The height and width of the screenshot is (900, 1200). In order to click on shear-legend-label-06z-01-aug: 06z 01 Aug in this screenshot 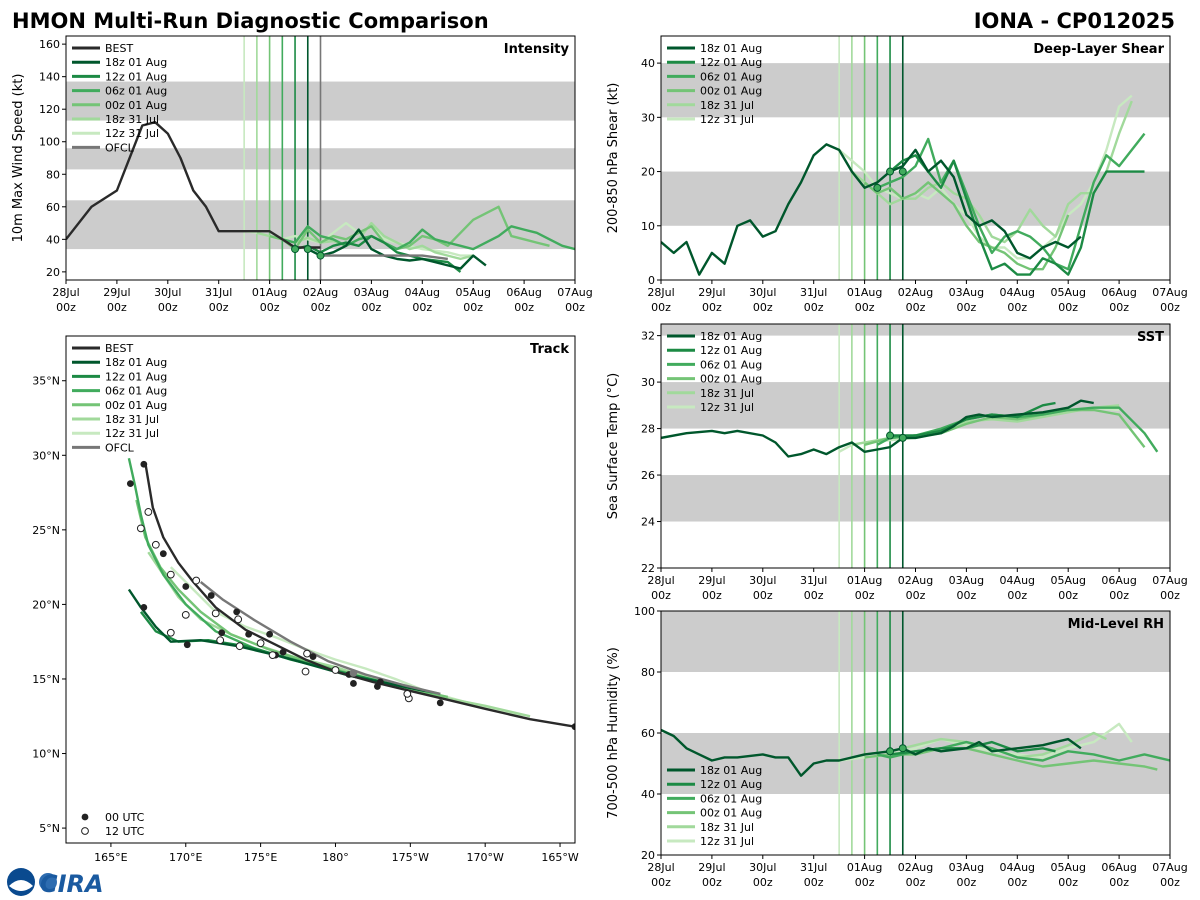, I will do `click(731, 76)`.